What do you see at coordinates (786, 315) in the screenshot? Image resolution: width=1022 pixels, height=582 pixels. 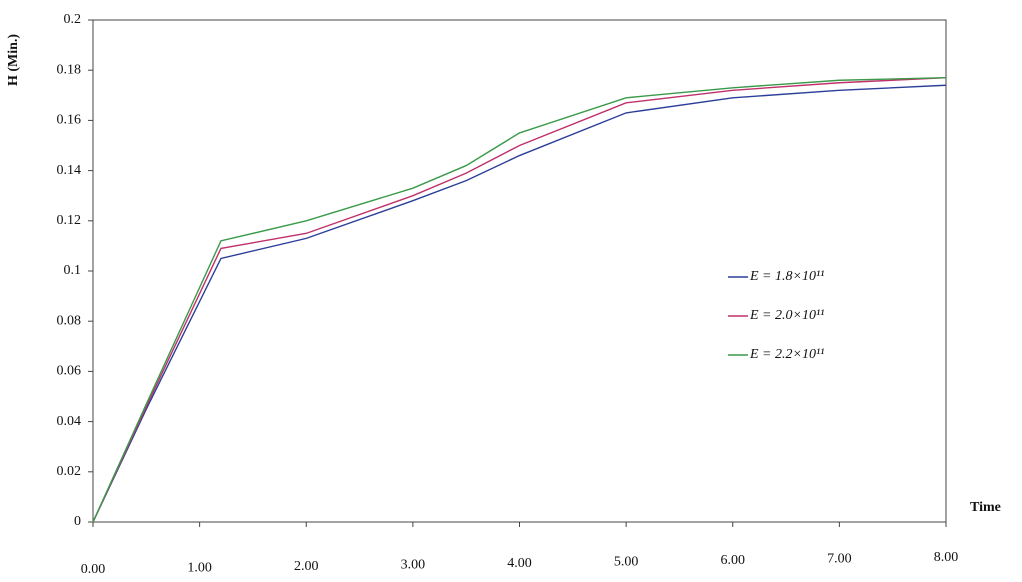 I see `legend-label: E = 2.0×10¹¹` at bounding box center [786, 315].